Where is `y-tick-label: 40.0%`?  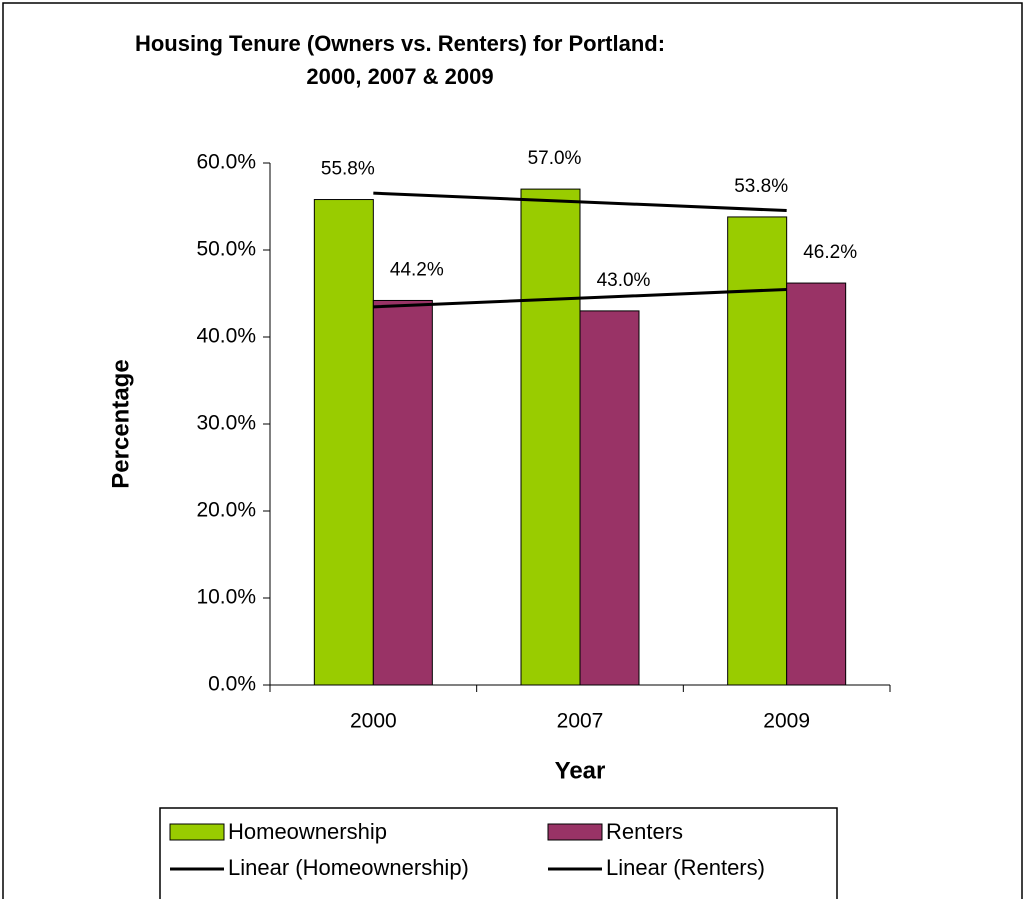
y-tick-label: 40.0% is located at coordinates (226, 336).